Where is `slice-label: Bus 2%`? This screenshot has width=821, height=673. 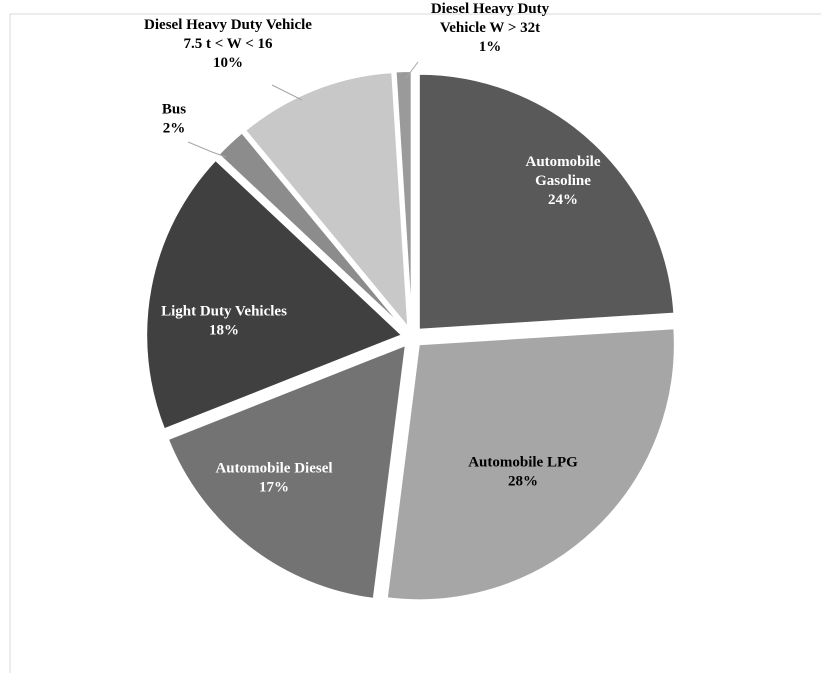 slice-label: Bus 2% is located at coordinates (174, 119).